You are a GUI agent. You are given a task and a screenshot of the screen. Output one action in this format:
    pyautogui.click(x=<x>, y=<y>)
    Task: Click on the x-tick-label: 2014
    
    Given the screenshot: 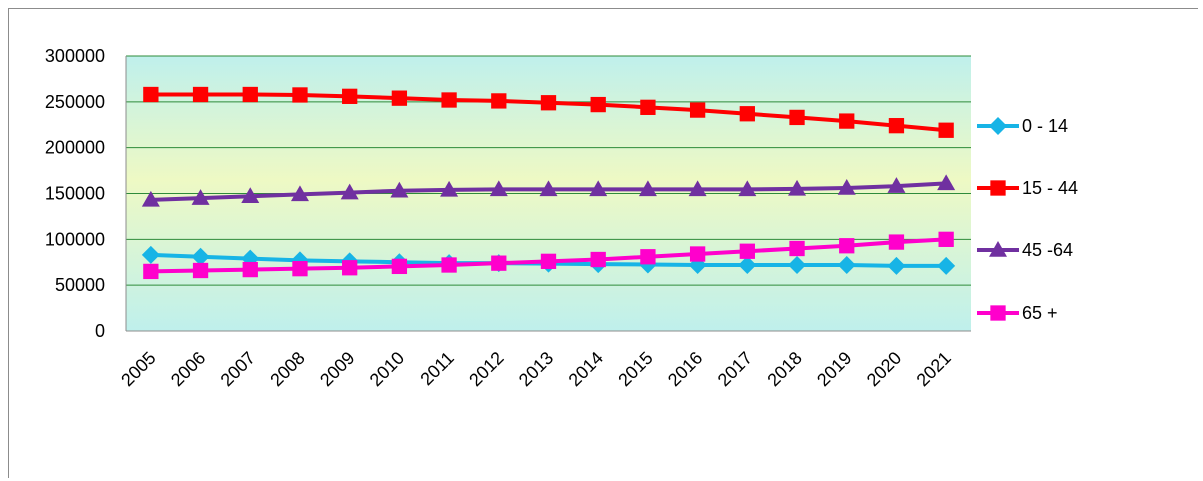 What is the action you would take?
    pyautogui.click(x=586, y=369)
    